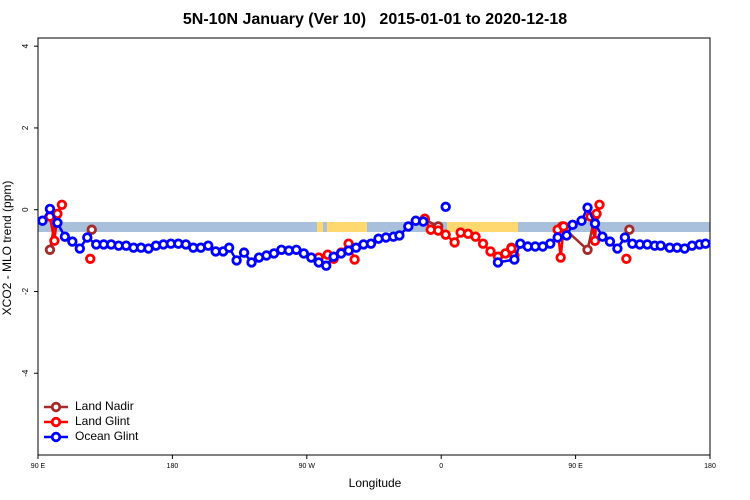 This screenshot has width=750, height=500. I want to click on legend-label: Land Glint, so click(102, 421).